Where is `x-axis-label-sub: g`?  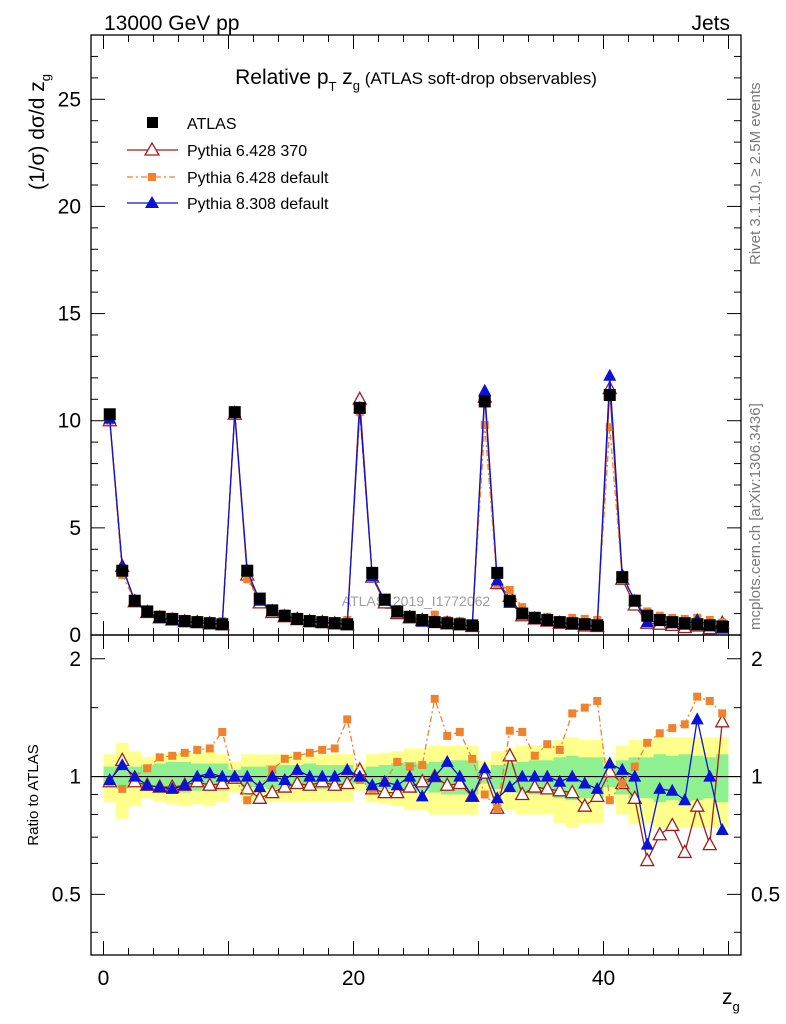 x-axis-label-sub: g is located at coordinates (736, 1006).